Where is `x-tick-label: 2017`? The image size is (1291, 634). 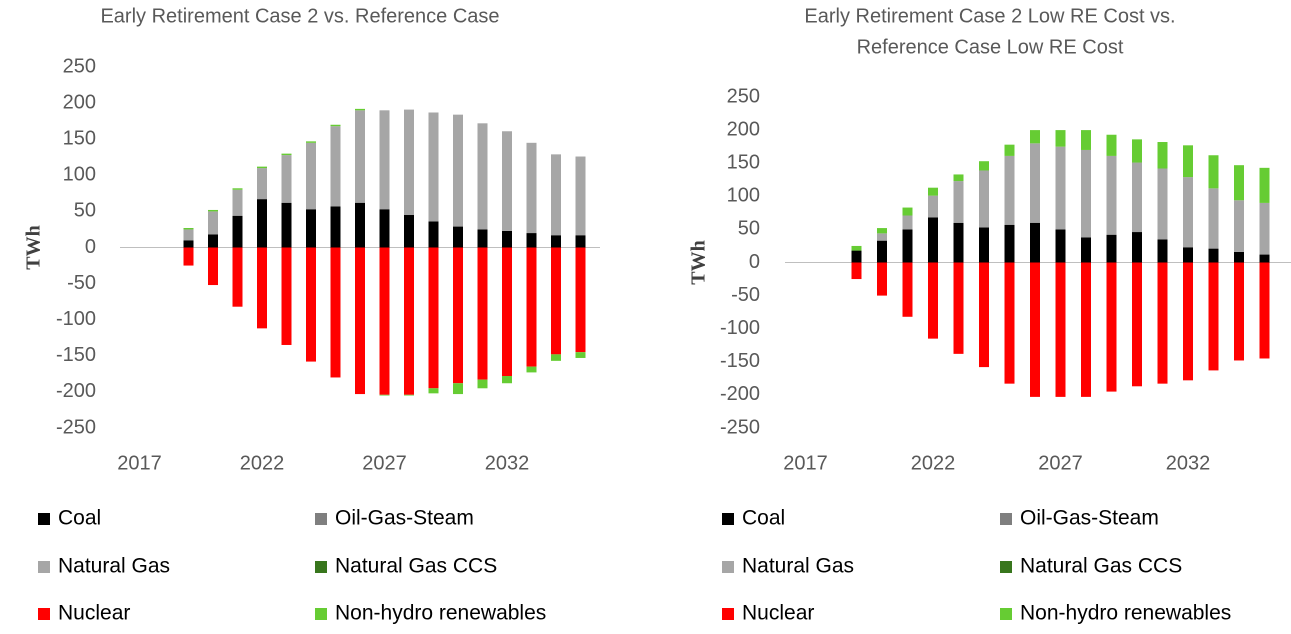
x-tick-label: 2017 is located at coordinates (805, 463).